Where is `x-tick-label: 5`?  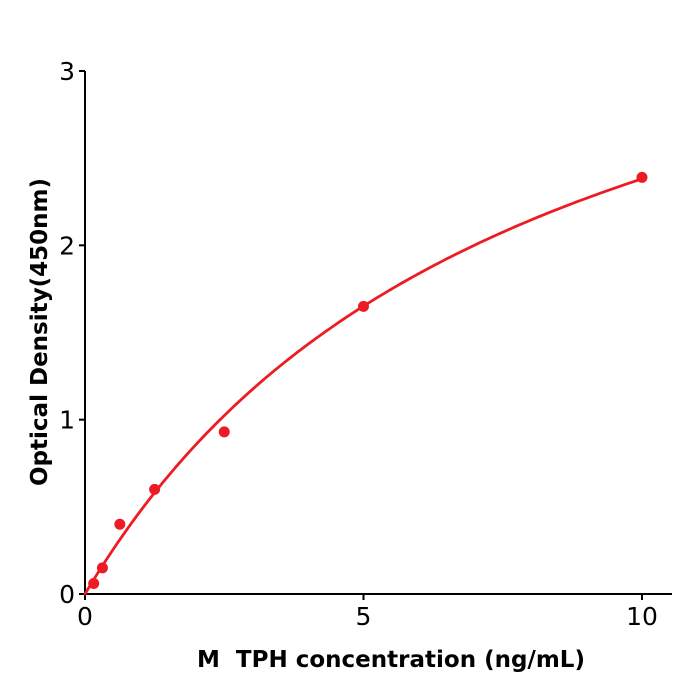 x-tick-label: 5 is located at coordinates (364, 616).